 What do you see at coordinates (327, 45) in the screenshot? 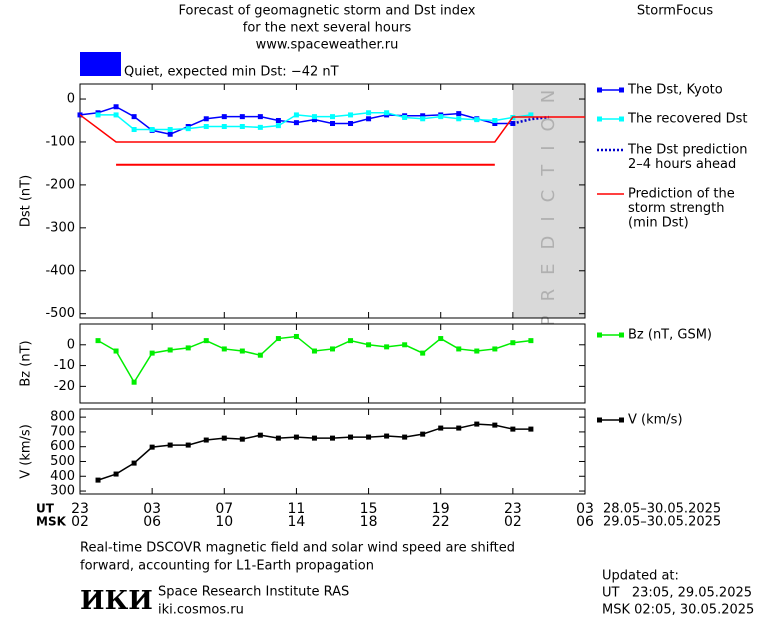
I see `title-line: www.spaceweather.ru` at bounding box center [327, 45].